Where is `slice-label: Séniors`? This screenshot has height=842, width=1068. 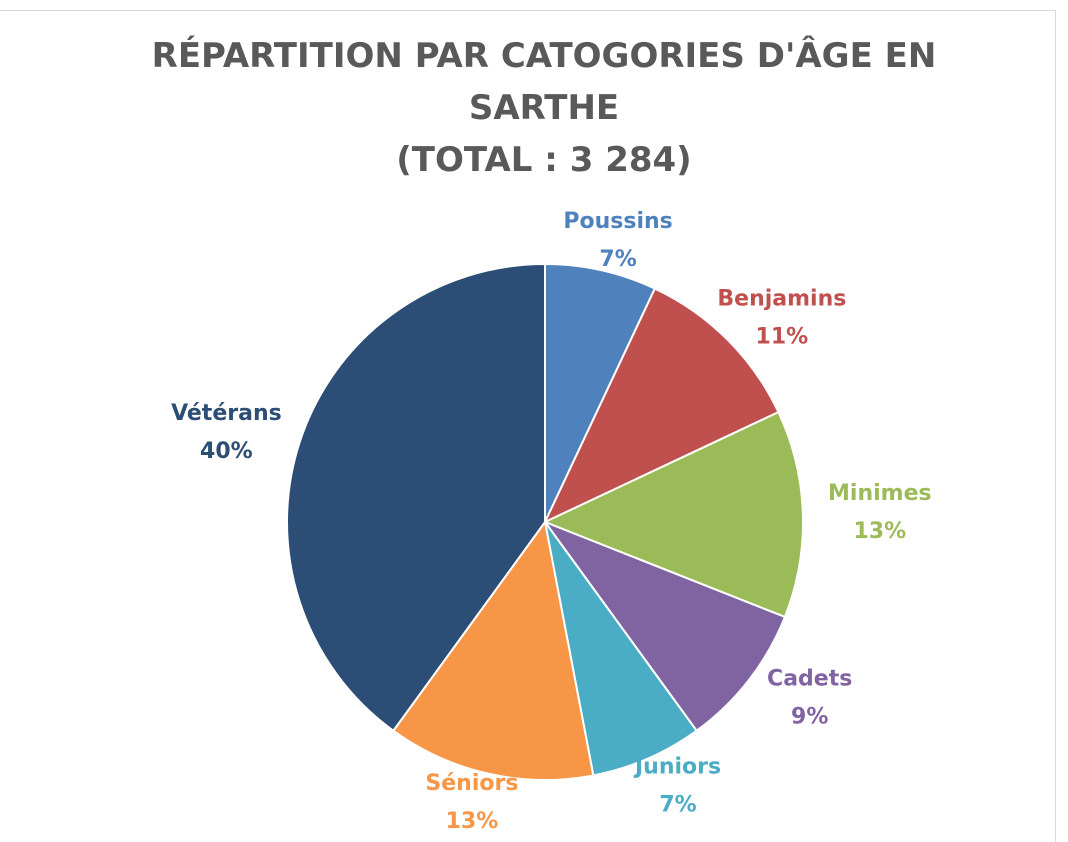 slice-label: Séniors is located at coordinates (471, 783).